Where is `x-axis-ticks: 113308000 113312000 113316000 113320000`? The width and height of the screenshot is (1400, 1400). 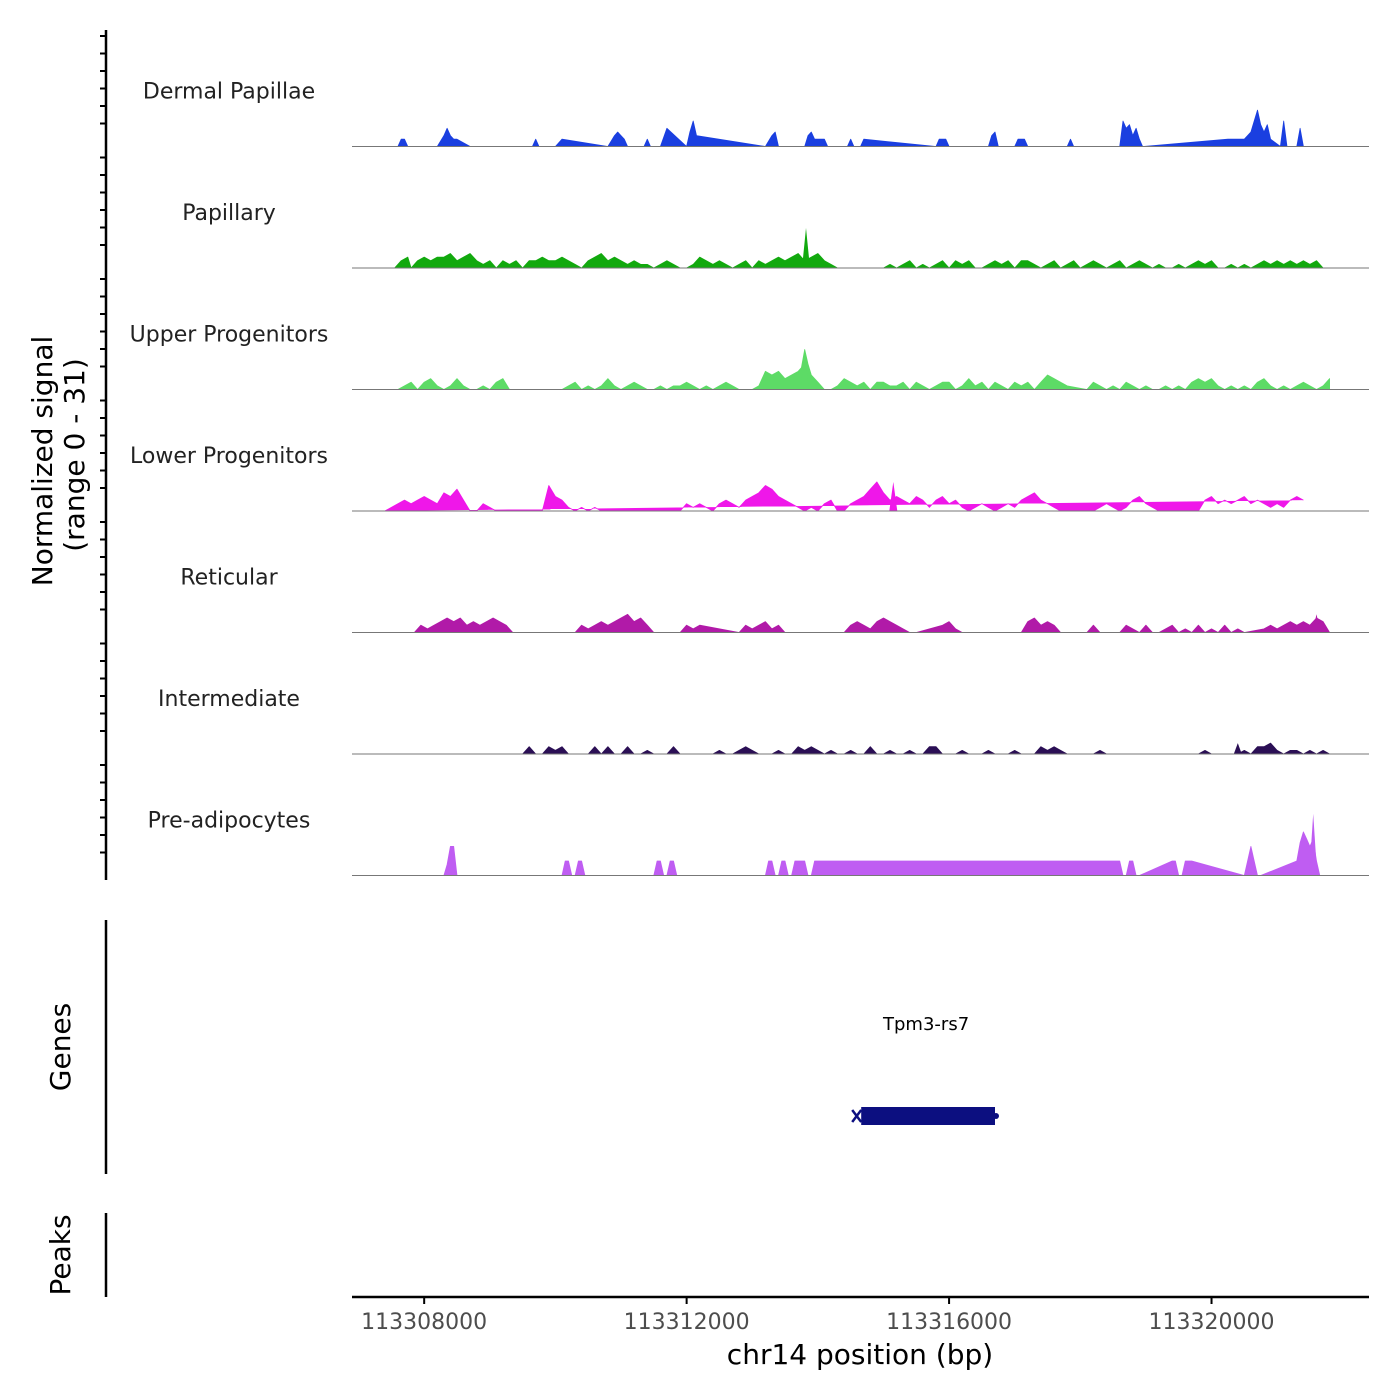
x-axis-ticks: 113308000 113312000 113316000 113320000 is located at coordinates (818, 1316).